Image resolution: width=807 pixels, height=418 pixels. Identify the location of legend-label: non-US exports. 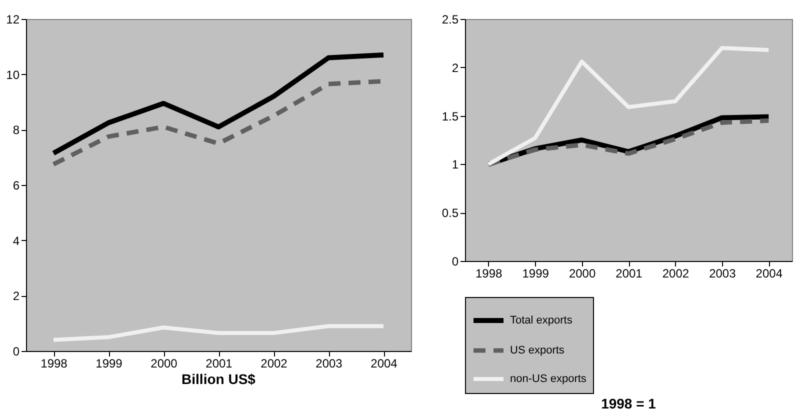
(548, 379).